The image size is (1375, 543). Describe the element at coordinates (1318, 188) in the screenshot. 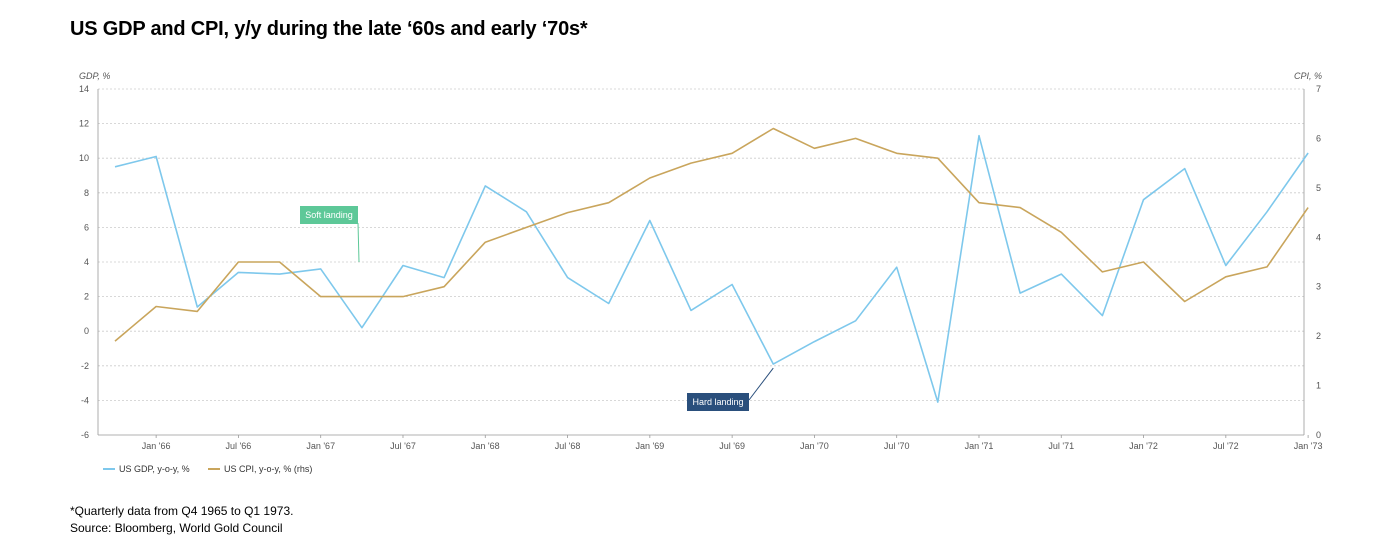

I see `y-right-tick-label: 5` at that location.